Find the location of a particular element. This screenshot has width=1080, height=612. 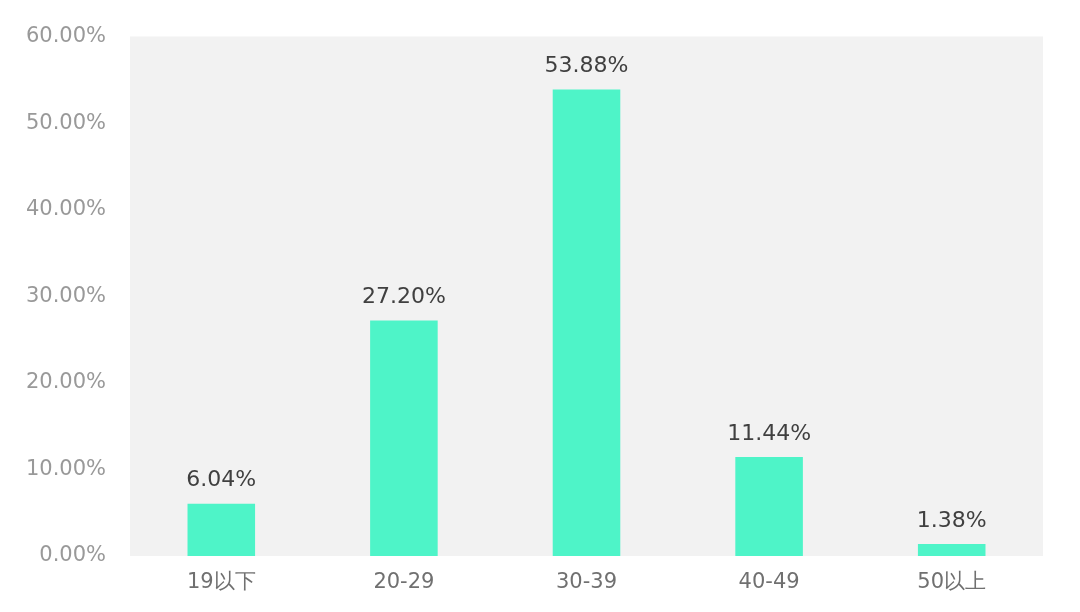

x-tick-label: 19以下 is located at coordinates (221, 581).